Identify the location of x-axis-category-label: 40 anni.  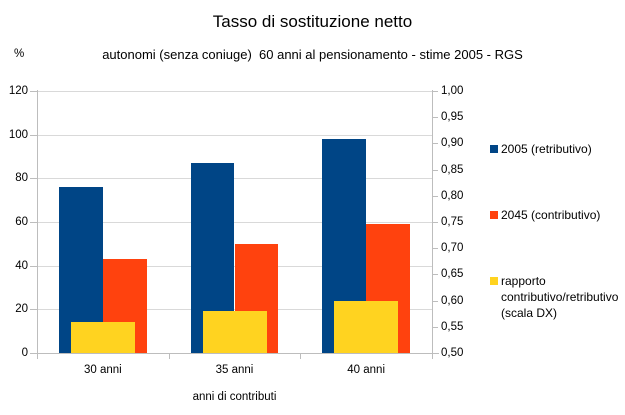
(366, 370).